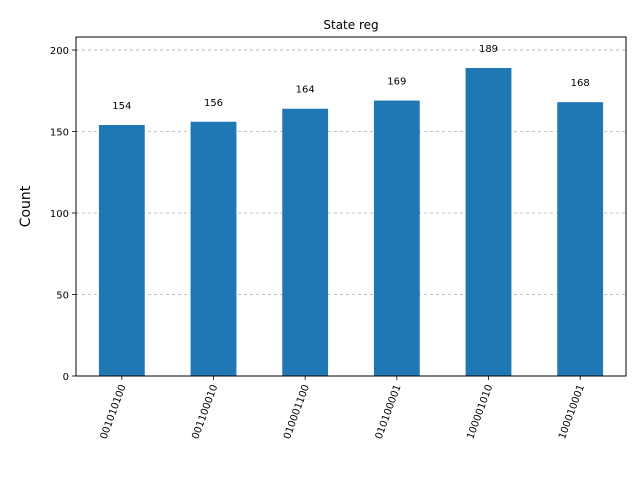 The height and width of the screenshot is (480, 640). Describe the element at coordinates (121, 106) in the screenshot. I see `bar-value-label: 154` at that location.